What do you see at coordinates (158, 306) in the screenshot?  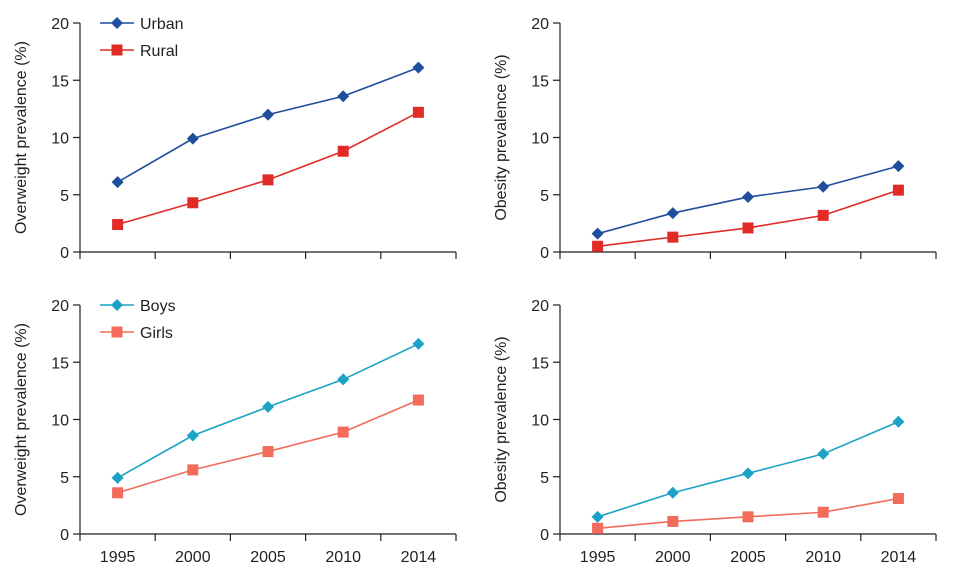 I see `legend-label: Boys` at bounding box center [158, 306].